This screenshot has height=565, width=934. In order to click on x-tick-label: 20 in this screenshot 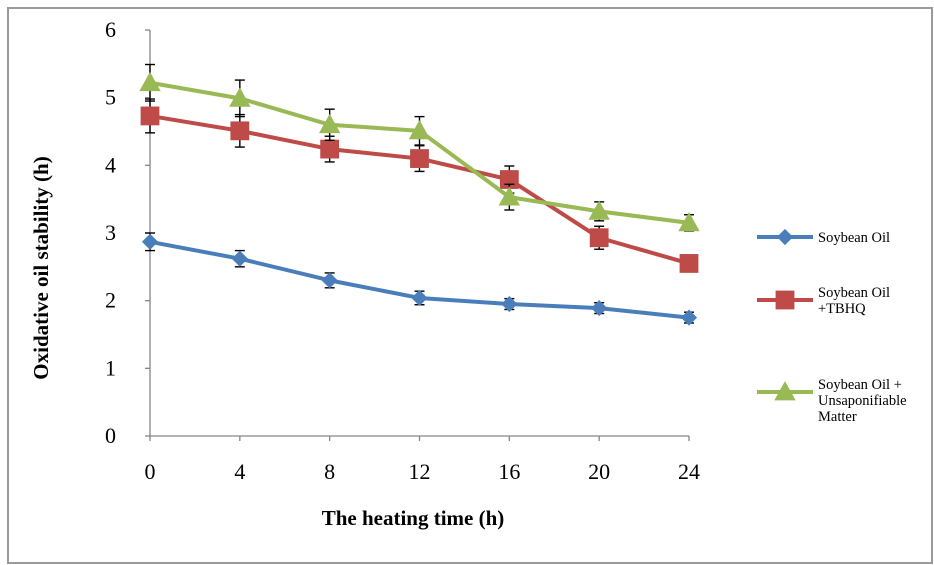, I will do `click(599, 471)`.